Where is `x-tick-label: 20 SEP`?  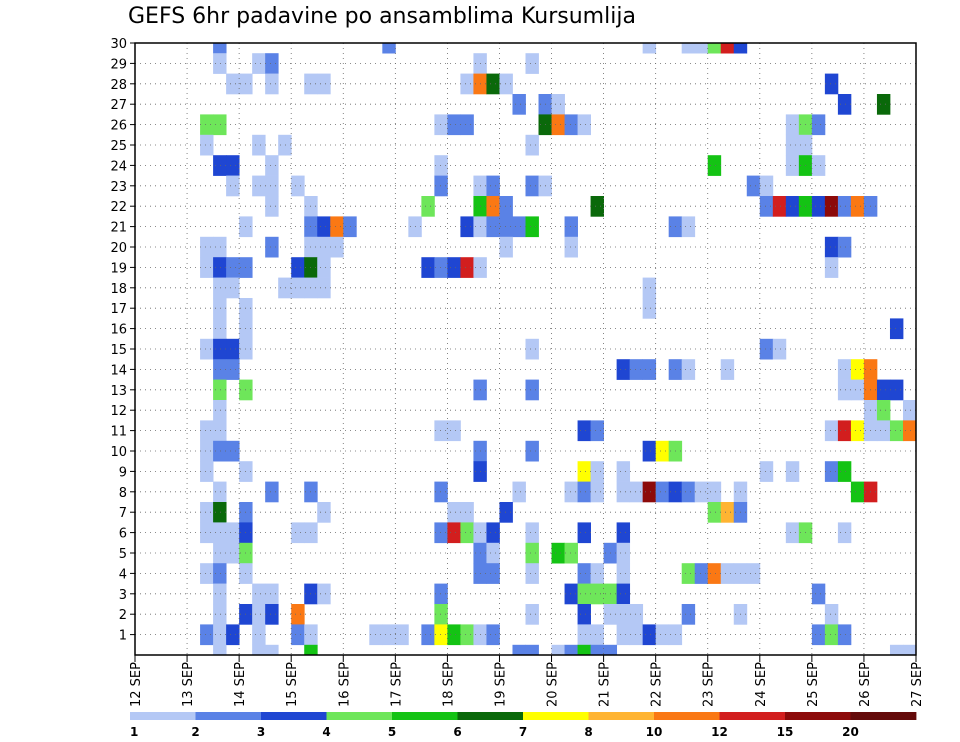 x-tick-label: 20 SEP is located at coordinates (553, 684).